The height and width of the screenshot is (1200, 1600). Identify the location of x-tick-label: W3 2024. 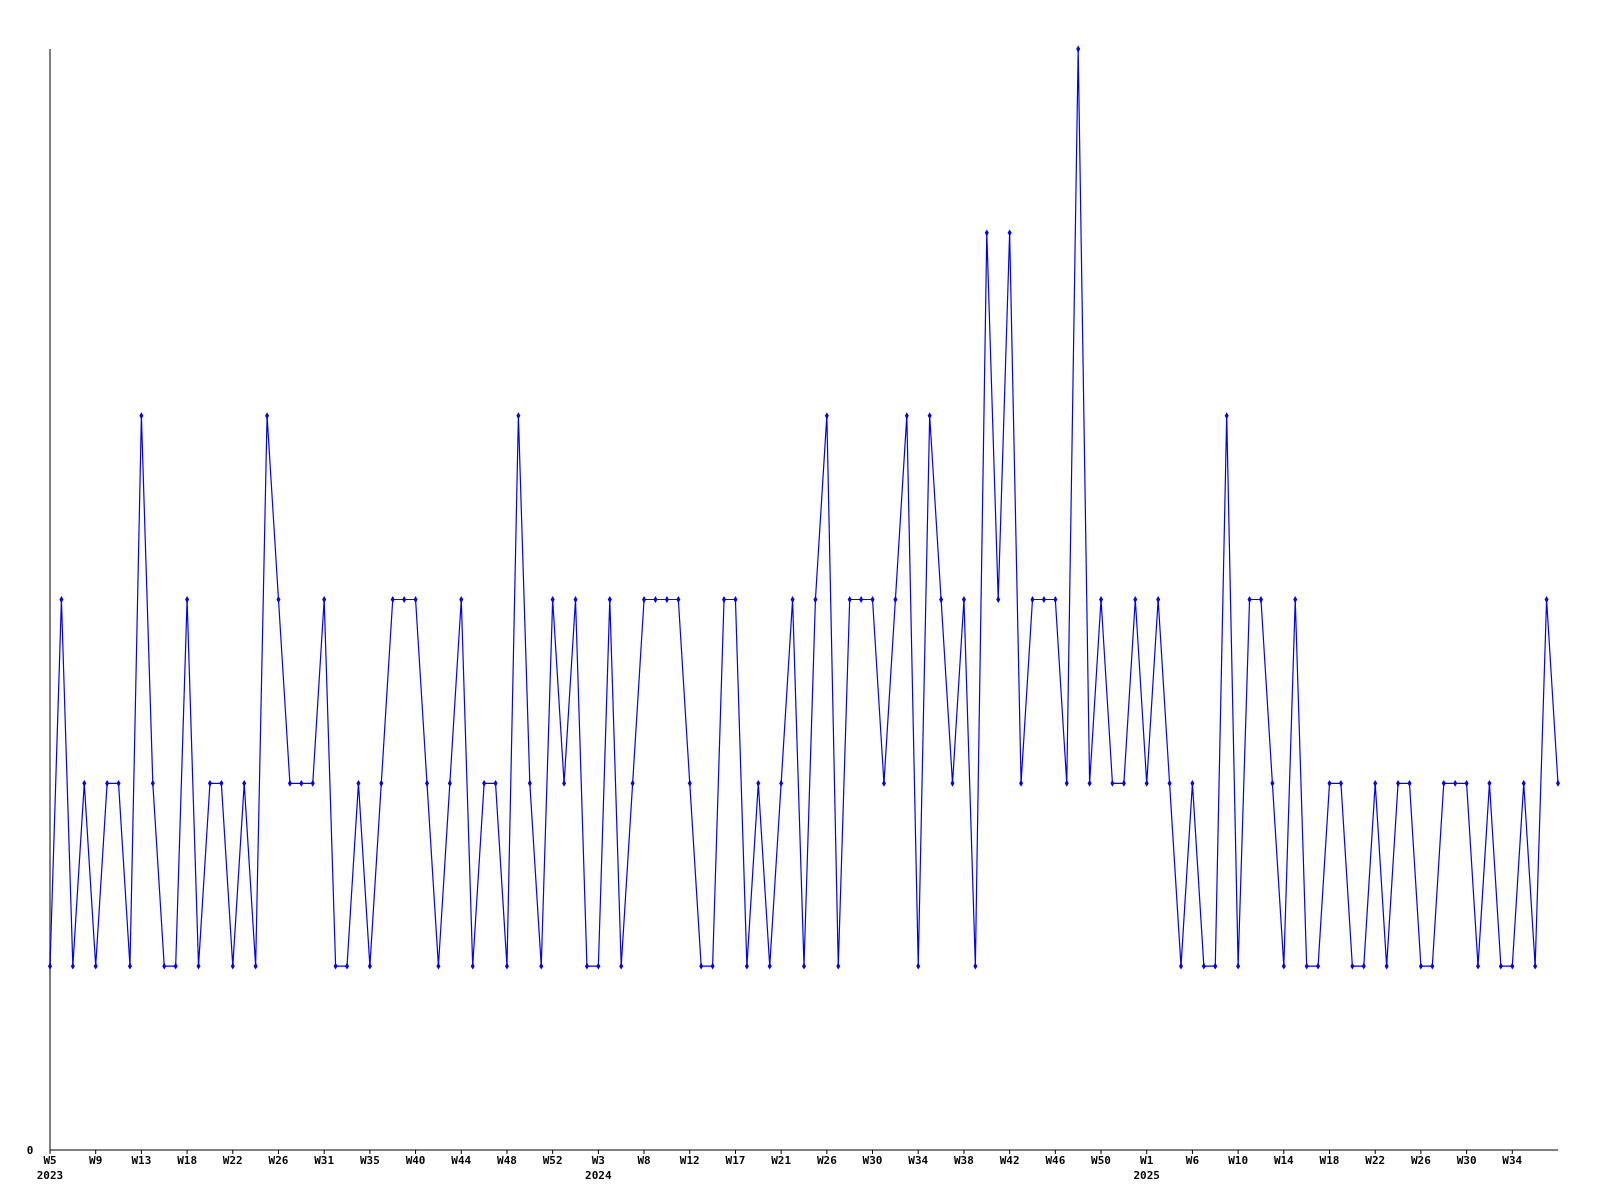
(598, 1168).